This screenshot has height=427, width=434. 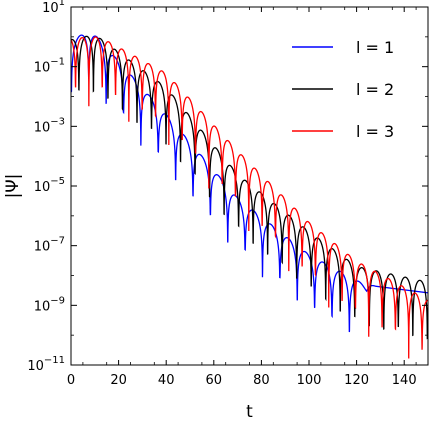 I want to click on x-tick-label: 0, so click(x=71, y=380).